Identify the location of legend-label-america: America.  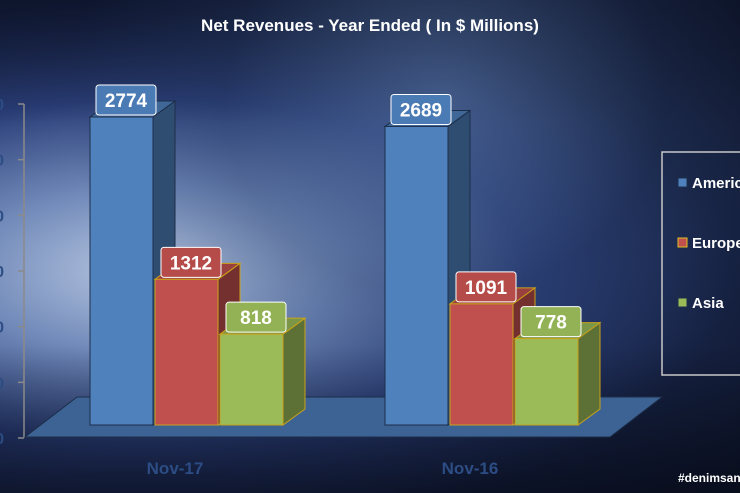
(716, 183).